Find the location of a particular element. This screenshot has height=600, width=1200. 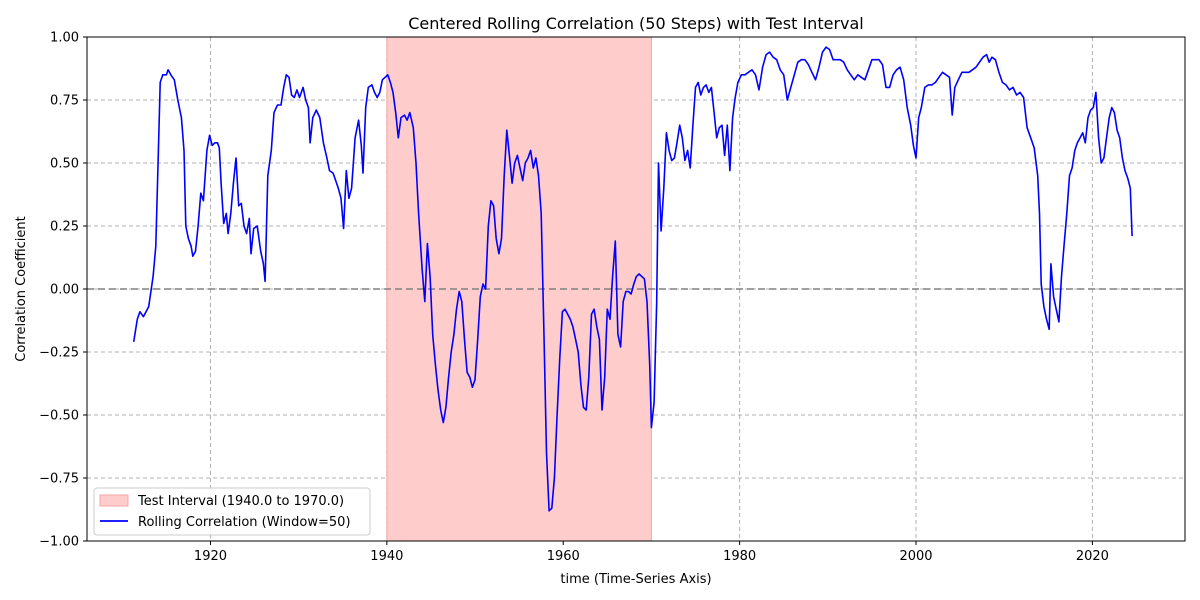

y-axis-ticks: −1.00 −0.75 −0.50 −0.25 0.00 0.25 0.50 0.75 1.00 is located at coordinates (63, 290).